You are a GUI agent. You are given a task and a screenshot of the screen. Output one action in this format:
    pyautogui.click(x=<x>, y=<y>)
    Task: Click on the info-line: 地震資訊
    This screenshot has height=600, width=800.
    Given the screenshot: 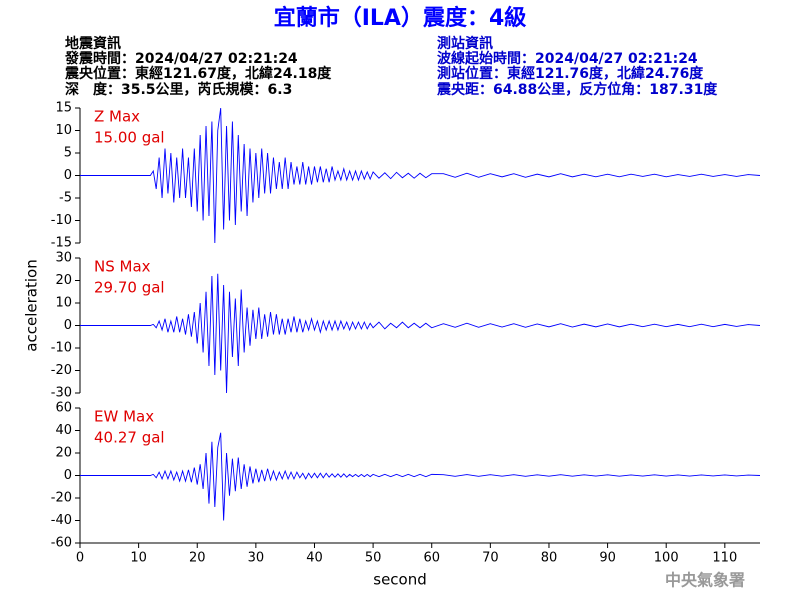 What is the action you would take?
    pyautogui.click(x=93, y=43)
    